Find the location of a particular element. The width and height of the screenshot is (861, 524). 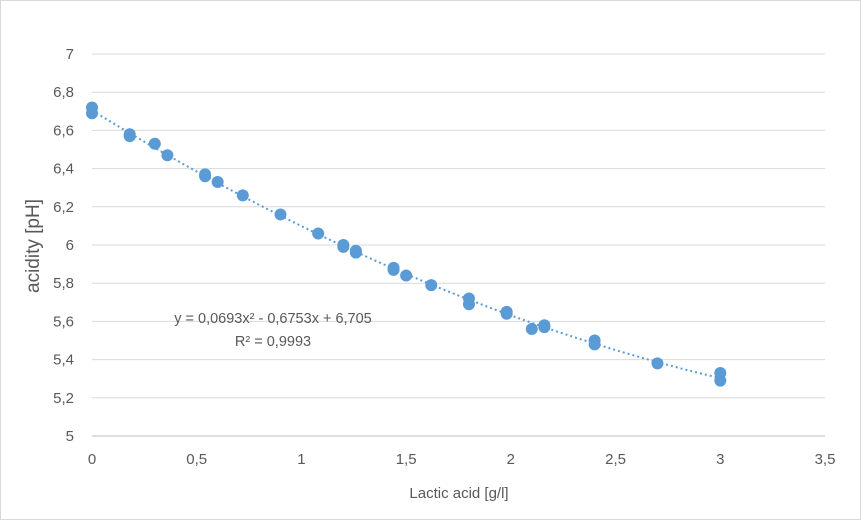

trendline-equation: y = 0,0693x² - 0,6753x + 6,705 is located at coordinates (273, 319).